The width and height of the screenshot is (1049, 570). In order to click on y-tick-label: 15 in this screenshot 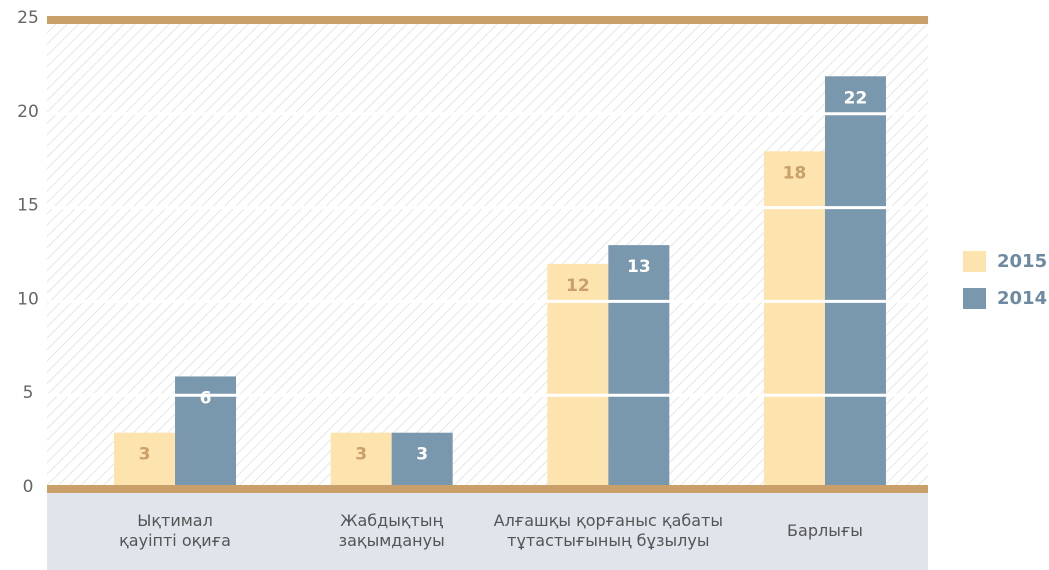, I will do `click(28, 206)`.